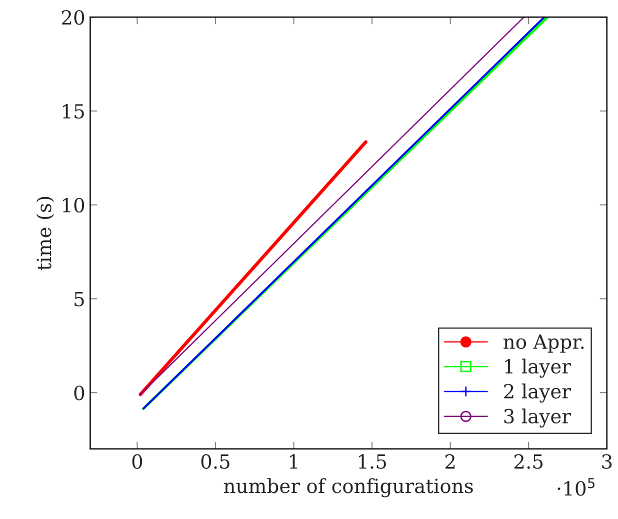  I want to click on x-tick-label: 0.5, so click(215, 461).